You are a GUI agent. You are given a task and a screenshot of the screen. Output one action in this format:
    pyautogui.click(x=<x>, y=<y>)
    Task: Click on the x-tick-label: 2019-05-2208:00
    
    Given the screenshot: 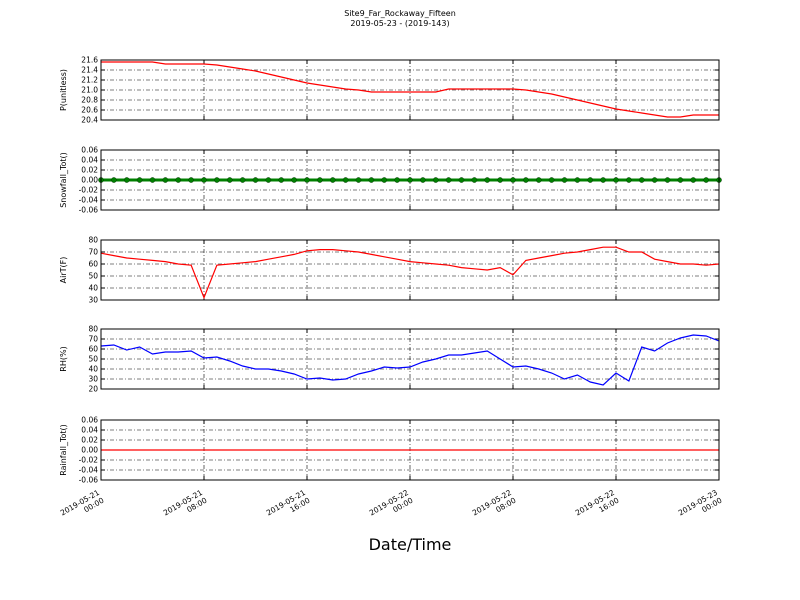 What is the action you would take?
    pyautogui.click(x=494, y=506)
    